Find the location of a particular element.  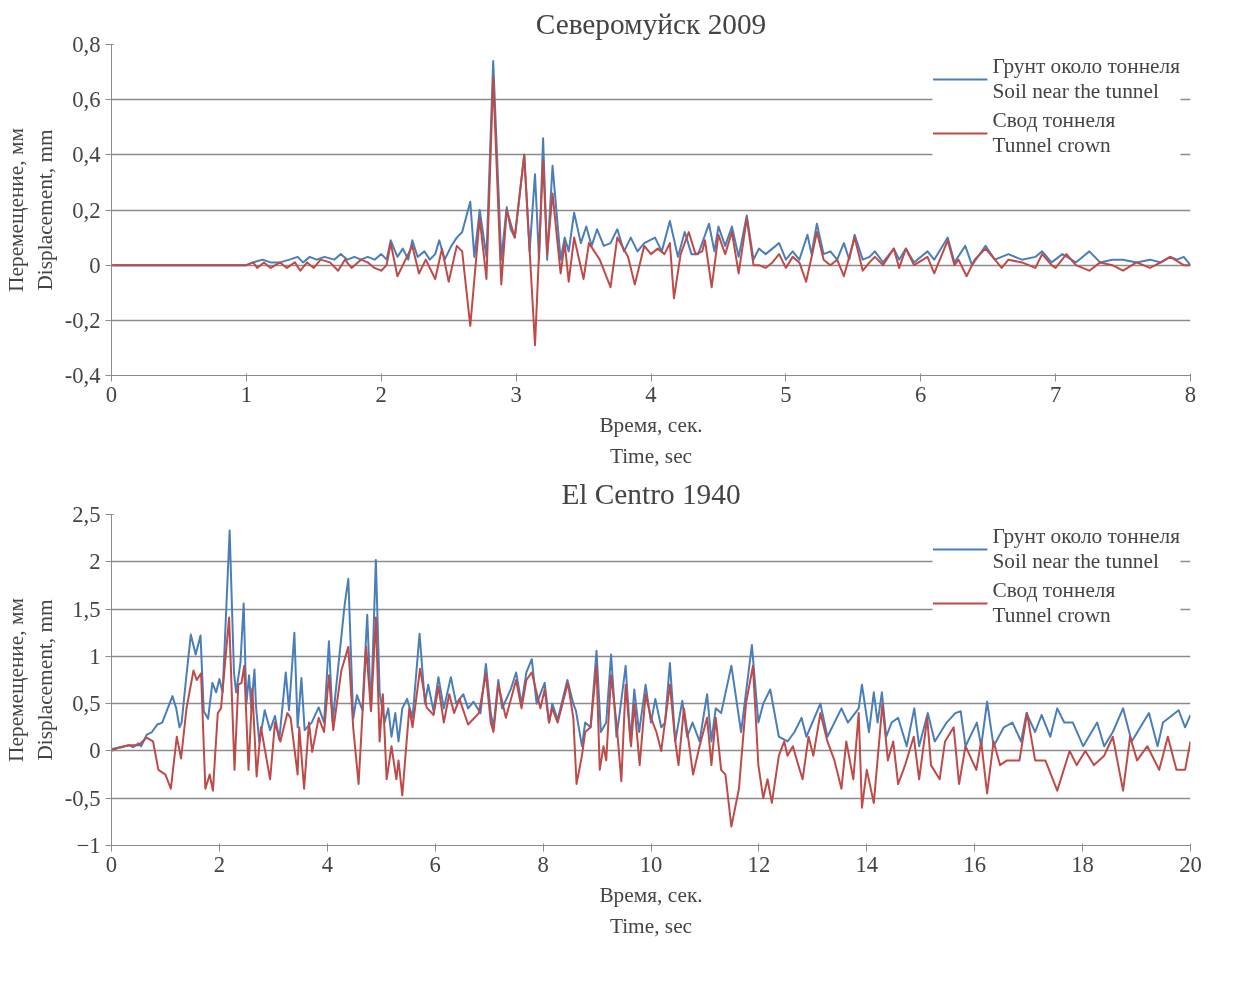

x-tick-label: 3 is located at coordinates (516, 394).